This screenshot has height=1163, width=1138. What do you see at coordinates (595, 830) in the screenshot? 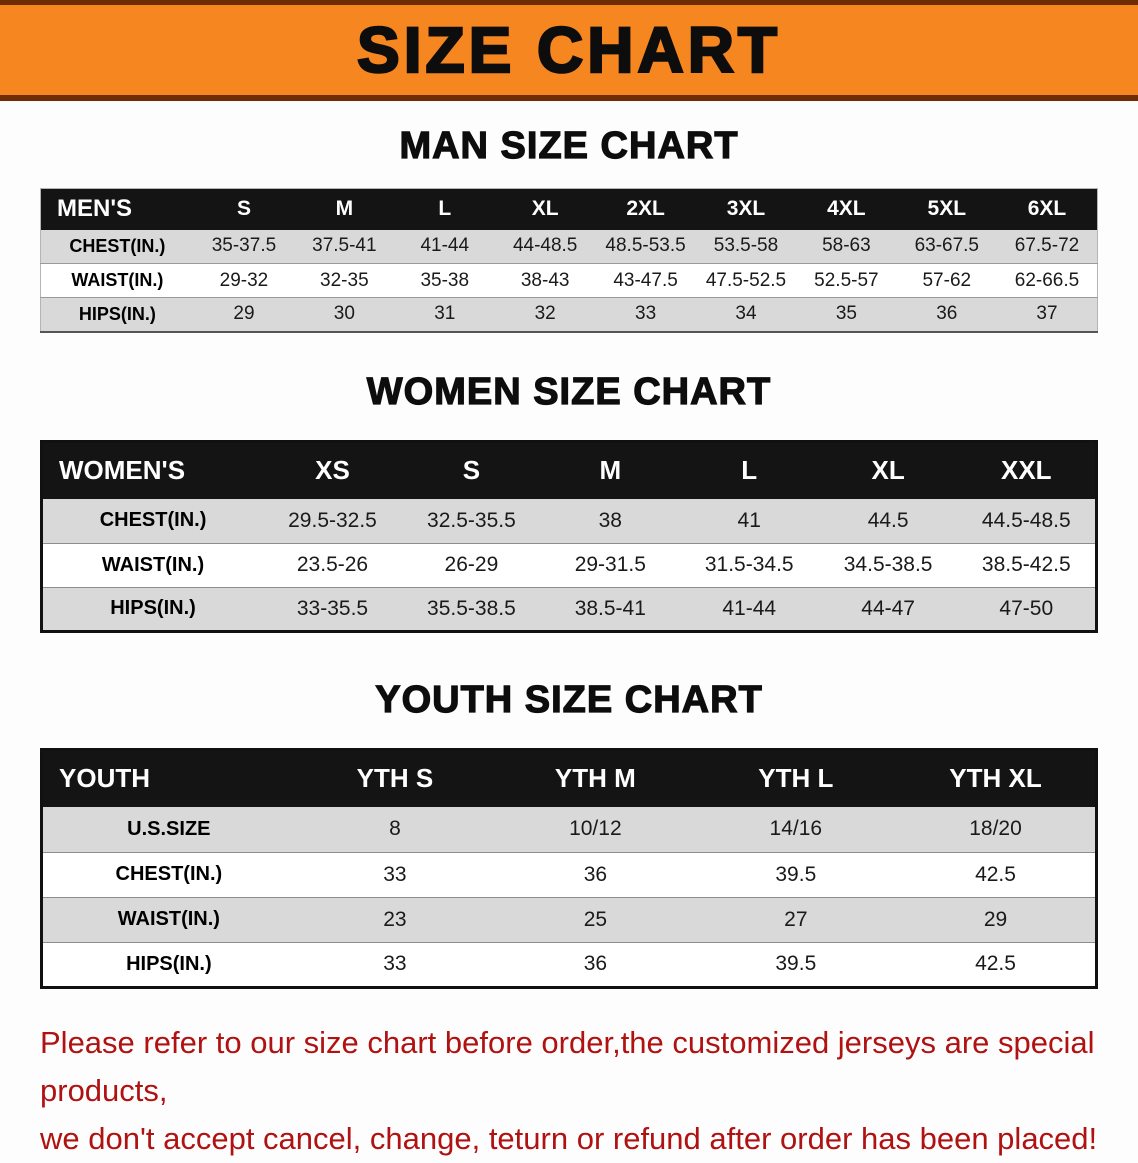
I see `size-value-cell: 10/12` at bounding box center [595, 830].